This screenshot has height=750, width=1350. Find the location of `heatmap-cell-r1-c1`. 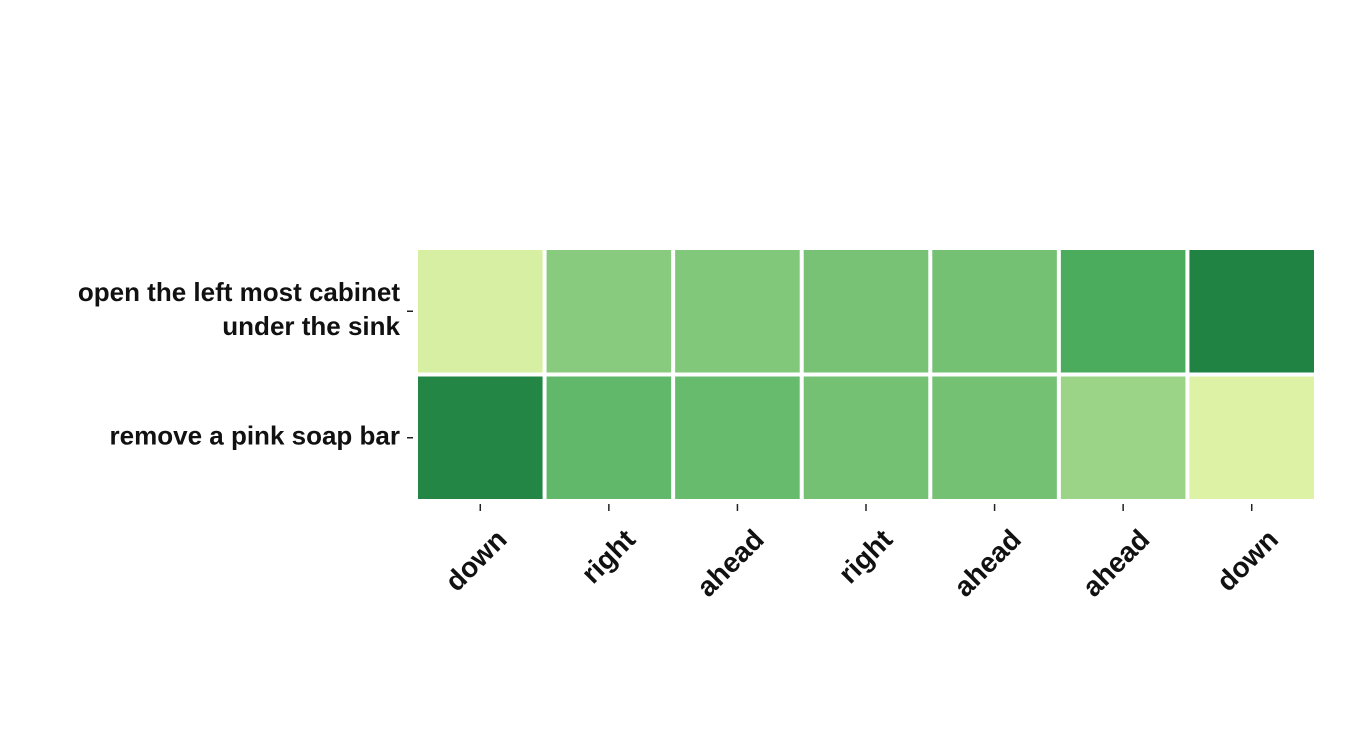

heatmap-cell-r1-c1 is located at coordinates (609, 437).